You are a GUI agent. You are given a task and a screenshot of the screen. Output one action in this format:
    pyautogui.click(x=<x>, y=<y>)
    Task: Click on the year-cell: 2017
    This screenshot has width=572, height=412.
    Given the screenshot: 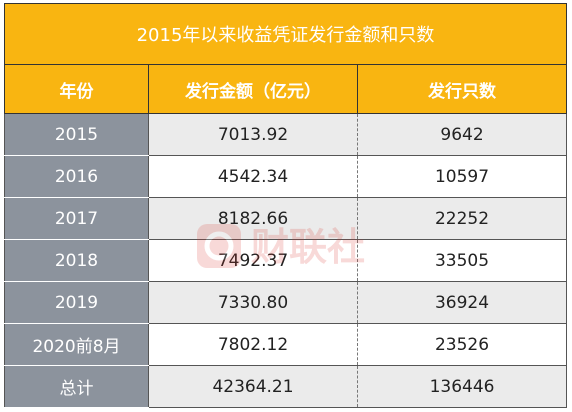 What is the action you would take?
    pyautogui.click(x=76, y=218)
    